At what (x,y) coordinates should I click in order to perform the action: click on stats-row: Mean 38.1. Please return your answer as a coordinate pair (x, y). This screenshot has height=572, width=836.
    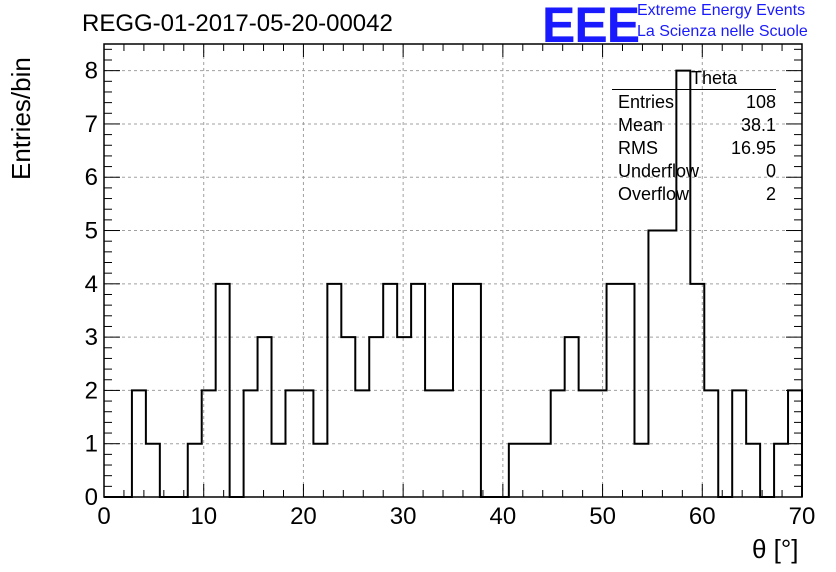
    Looking at the image, I should click on (694, 126).